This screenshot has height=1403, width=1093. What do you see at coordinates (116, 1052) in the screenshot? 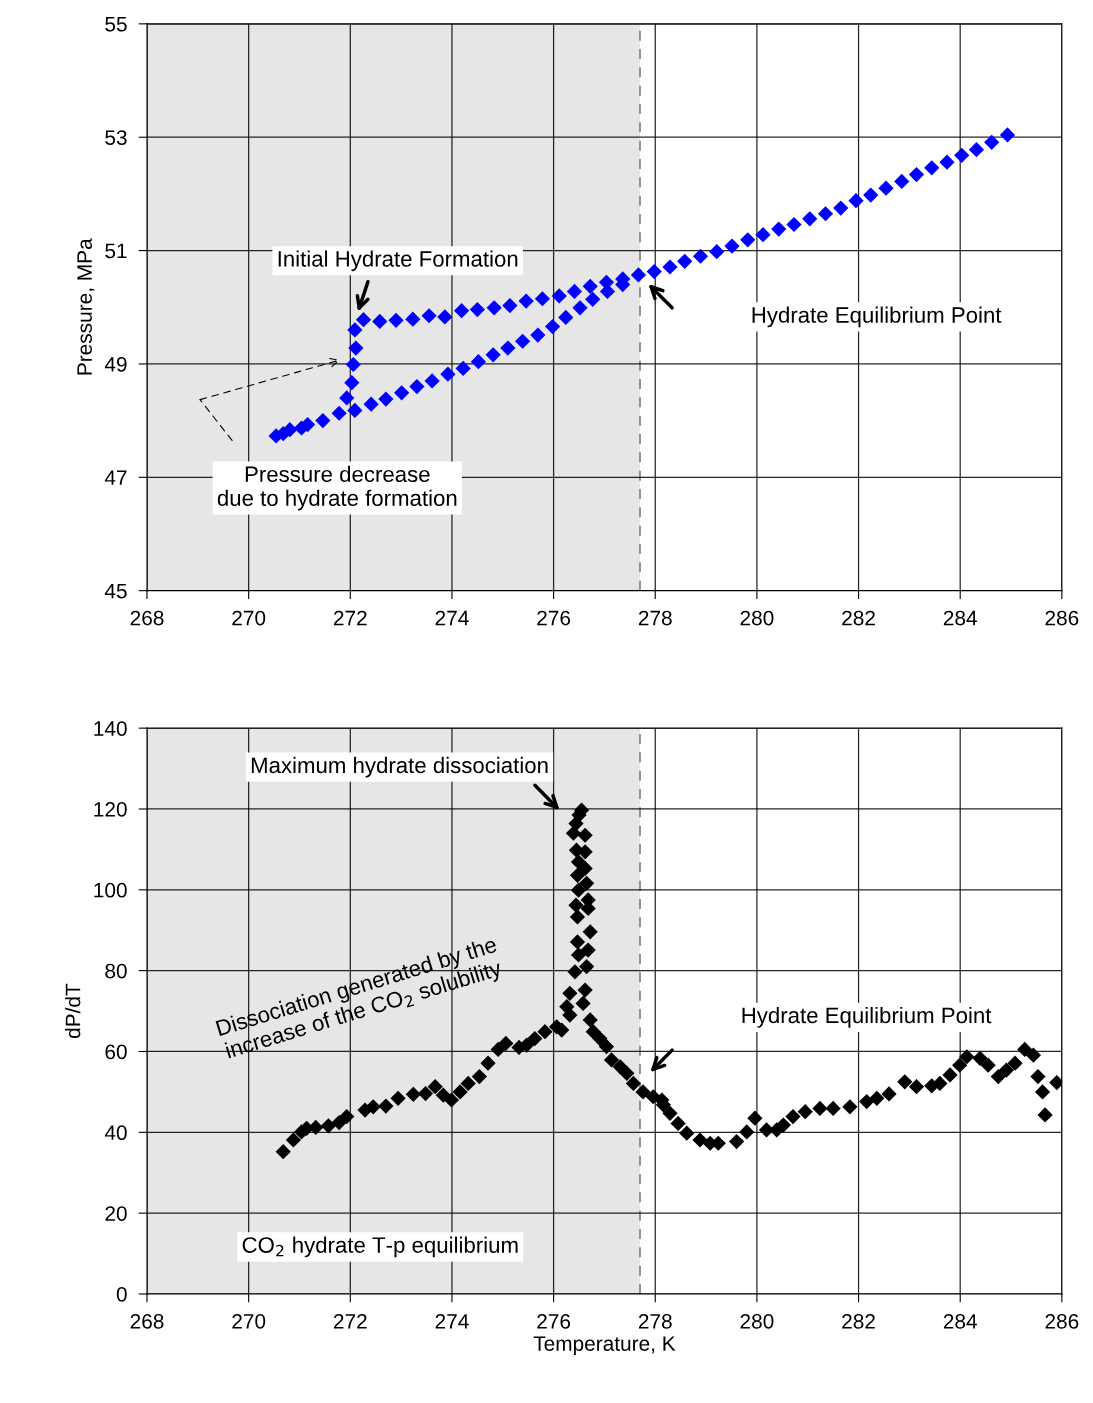
I see `y-tick-label: 60` at bounding box center [116, 1052].